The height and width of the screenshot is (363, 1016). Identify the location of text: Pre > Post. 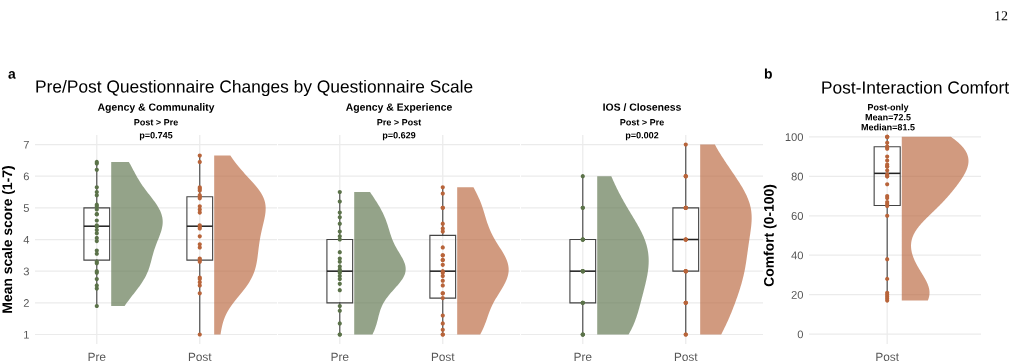
(399, 122).